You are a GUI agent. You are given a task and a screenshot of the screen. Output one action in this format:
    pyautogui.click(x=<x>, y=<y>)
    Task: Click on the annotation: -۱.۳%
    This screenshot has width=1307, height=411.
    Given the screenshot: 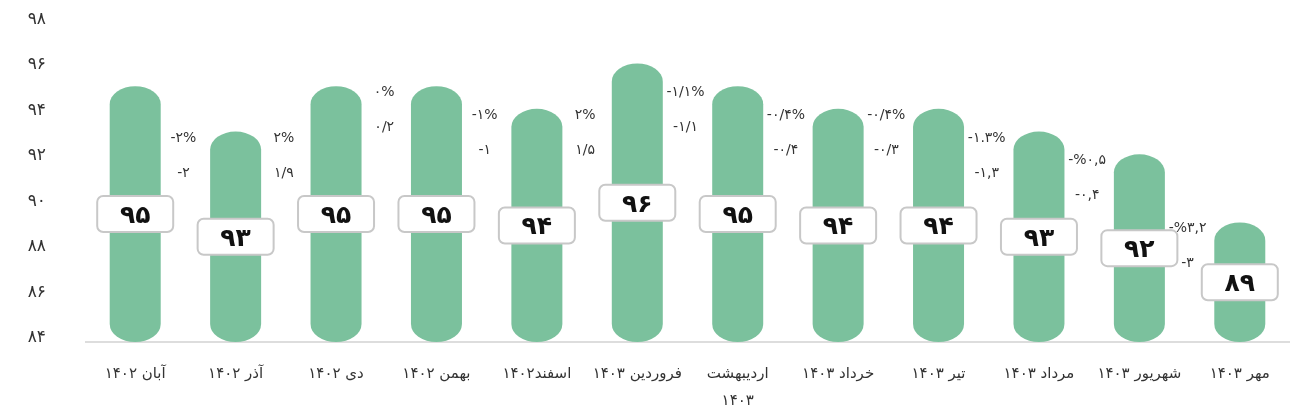 What is the action you would take?
    pyautogui.click(x=986, y=136)
    